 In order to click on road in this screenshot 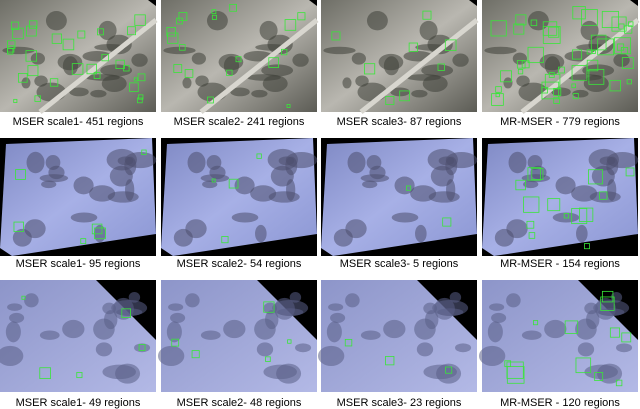, I will do `click(580, 66)`.